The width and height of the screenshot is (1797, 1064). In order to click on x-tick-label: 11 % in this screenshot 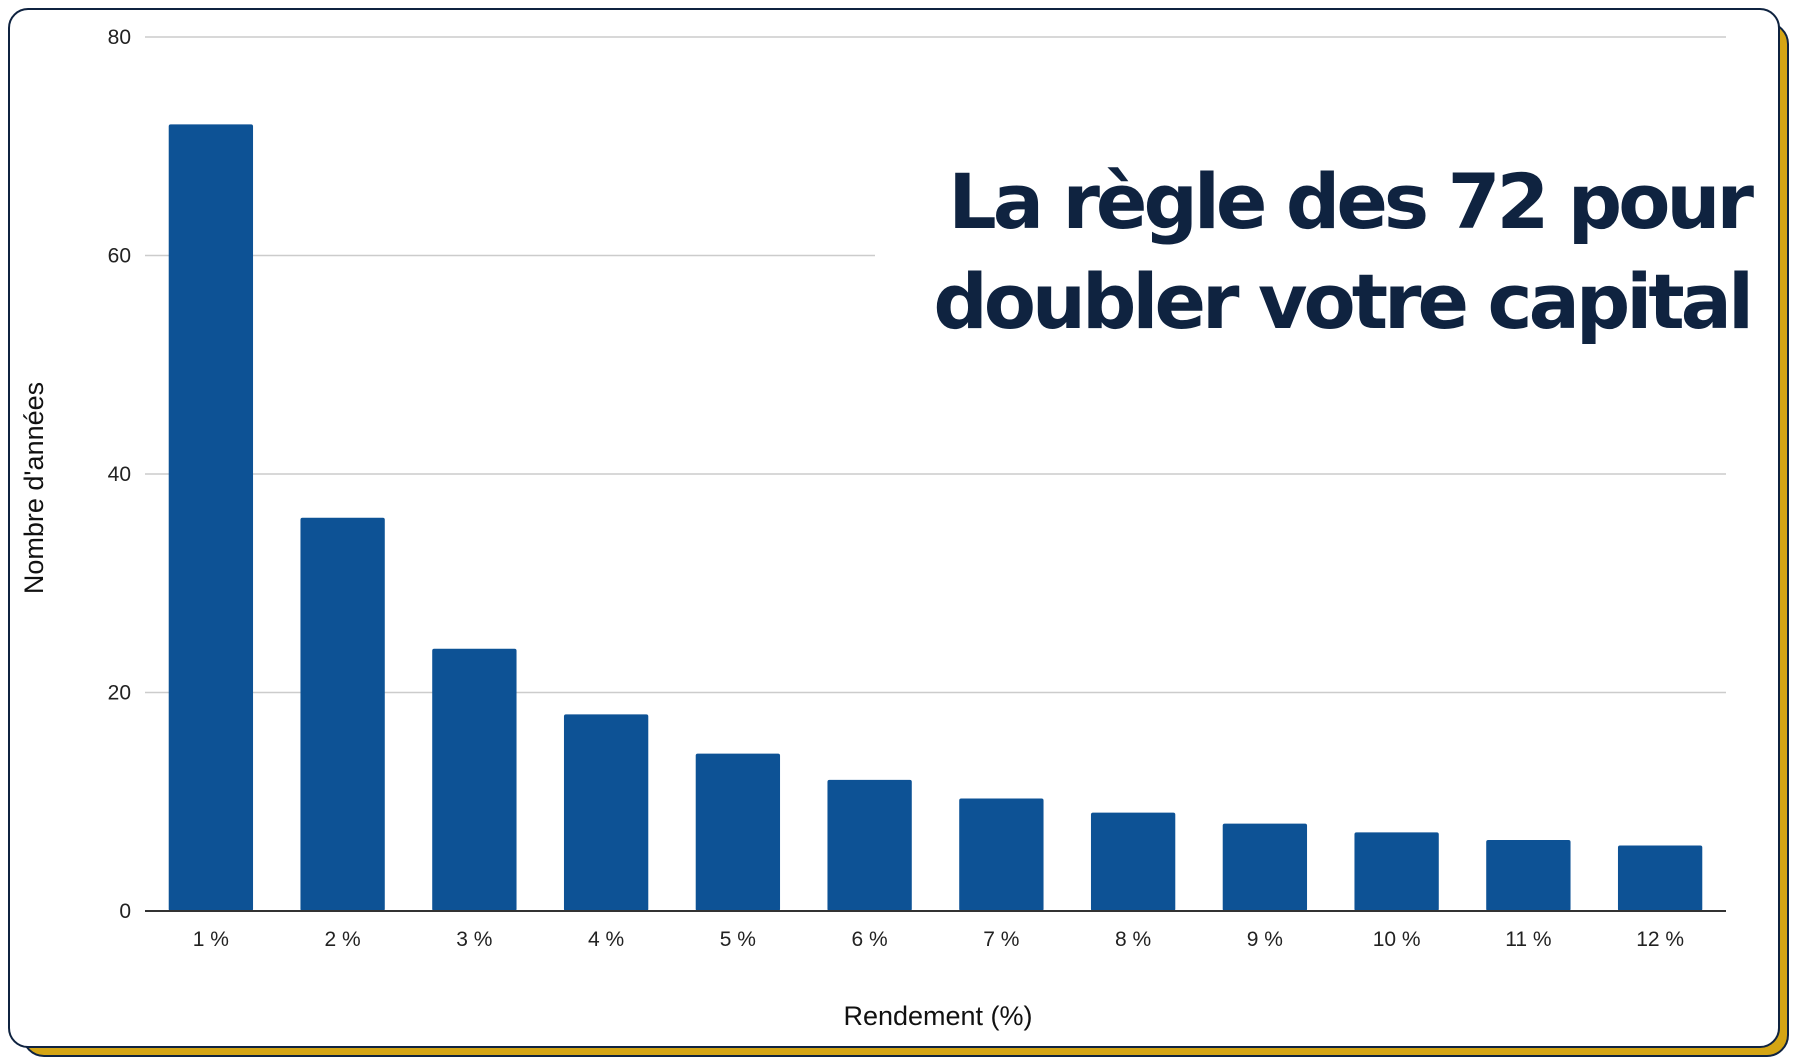, I will do `click(1528, 939)`.